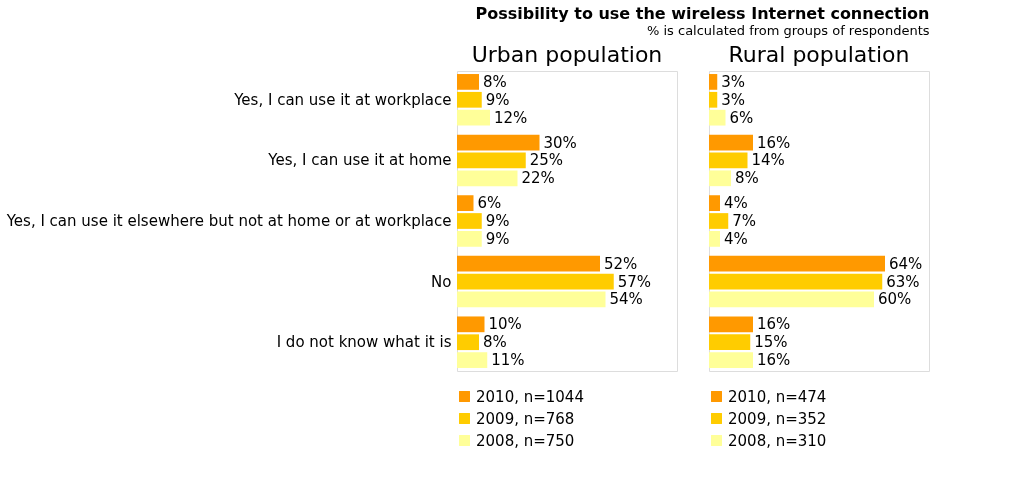 This screenshot has width=1025, height=499. What do you see at coordinates (768, 160) in the screenshot?
I see `data-label: 14%` at bounding box center [768, 160].